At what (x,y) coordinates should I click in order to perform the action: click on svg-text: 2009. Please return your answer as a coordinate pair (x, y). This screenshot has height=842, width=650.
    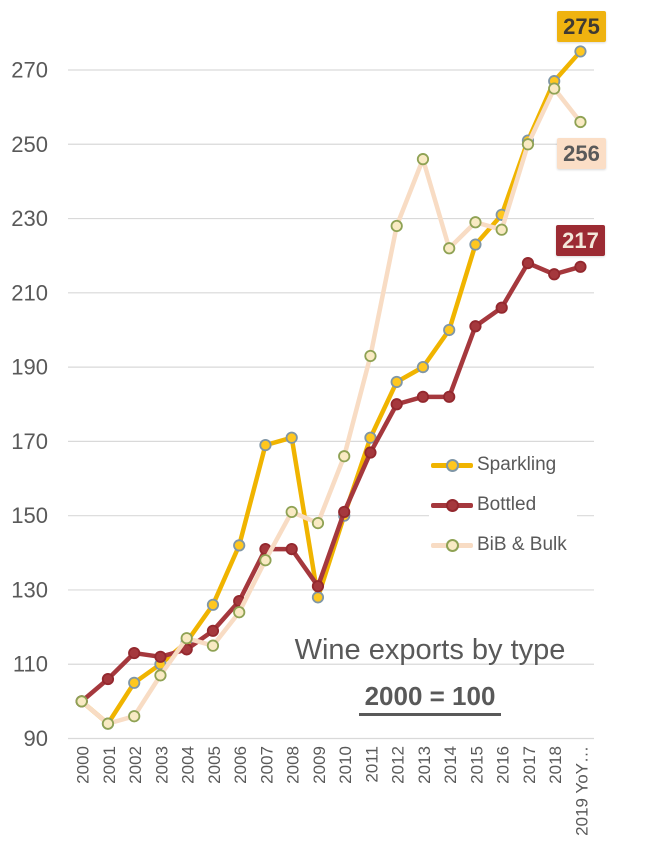
    Looking at the image, I should click on (319, 765).